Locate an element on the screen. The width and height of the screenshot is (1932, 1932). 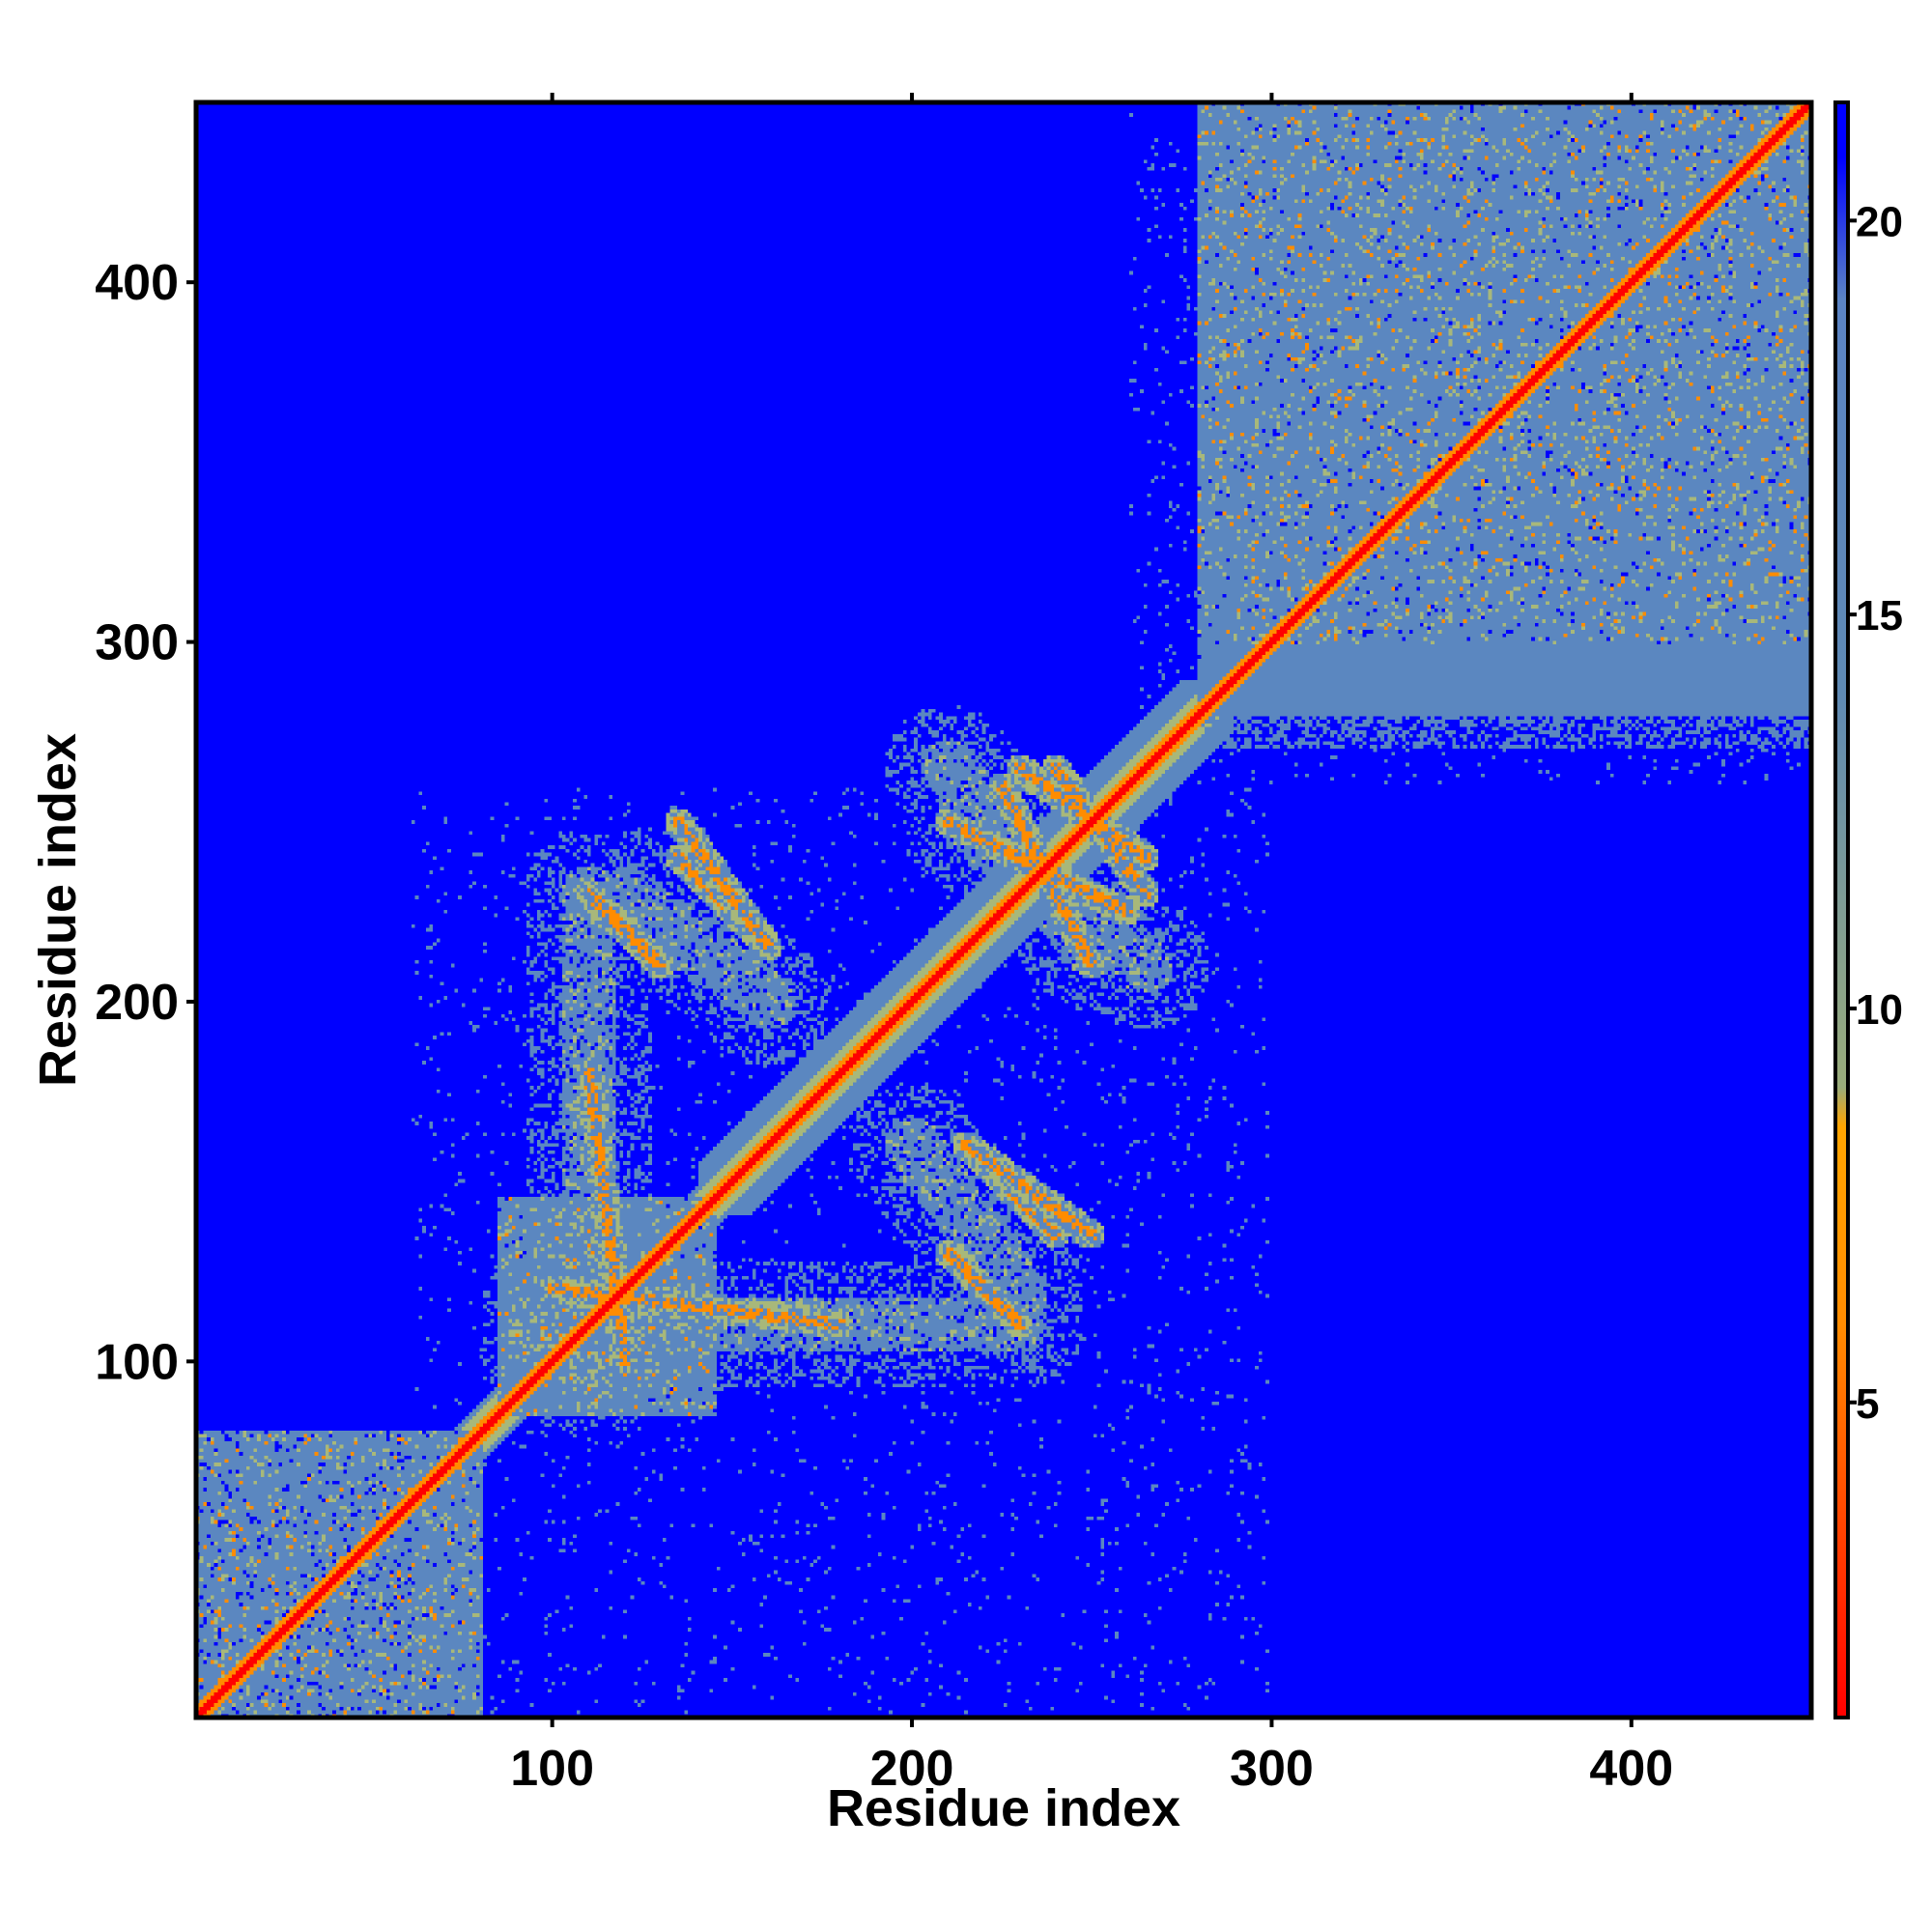
x-tick-label: 300 is located at coordinates (1272, 1769).